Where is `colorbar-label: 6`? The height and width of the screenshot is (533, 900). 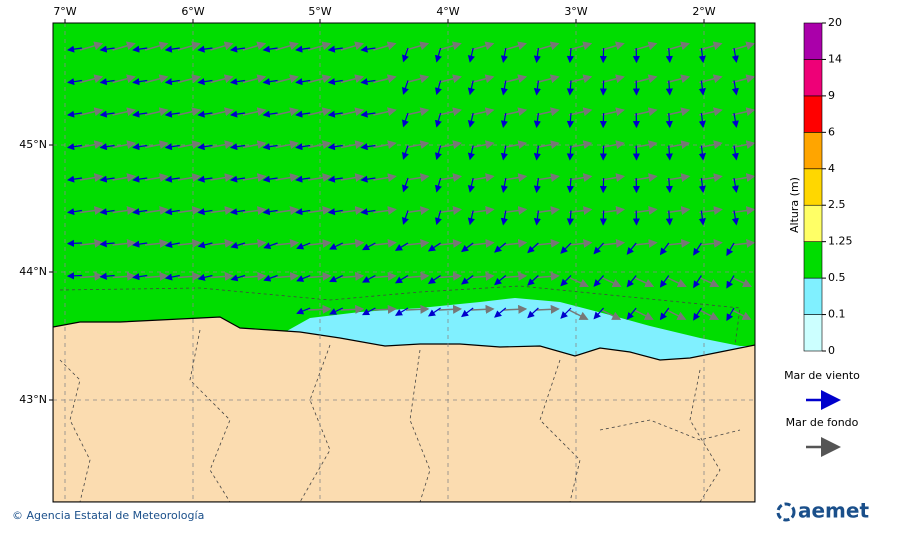
colorbar-label: 6 is located at coordinates (831, 131).